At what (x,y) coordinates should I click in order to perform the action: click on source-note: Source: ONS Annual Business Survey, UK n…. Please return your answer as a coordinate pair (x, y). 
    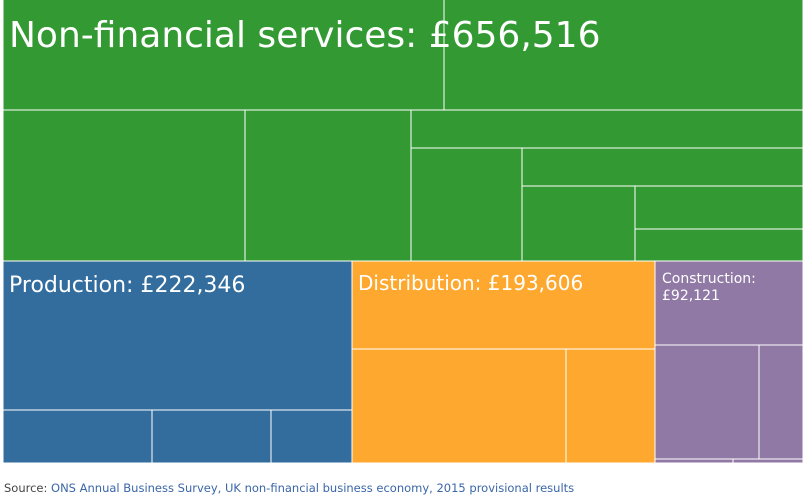
    Looking at the image, I should click on (289, 488).